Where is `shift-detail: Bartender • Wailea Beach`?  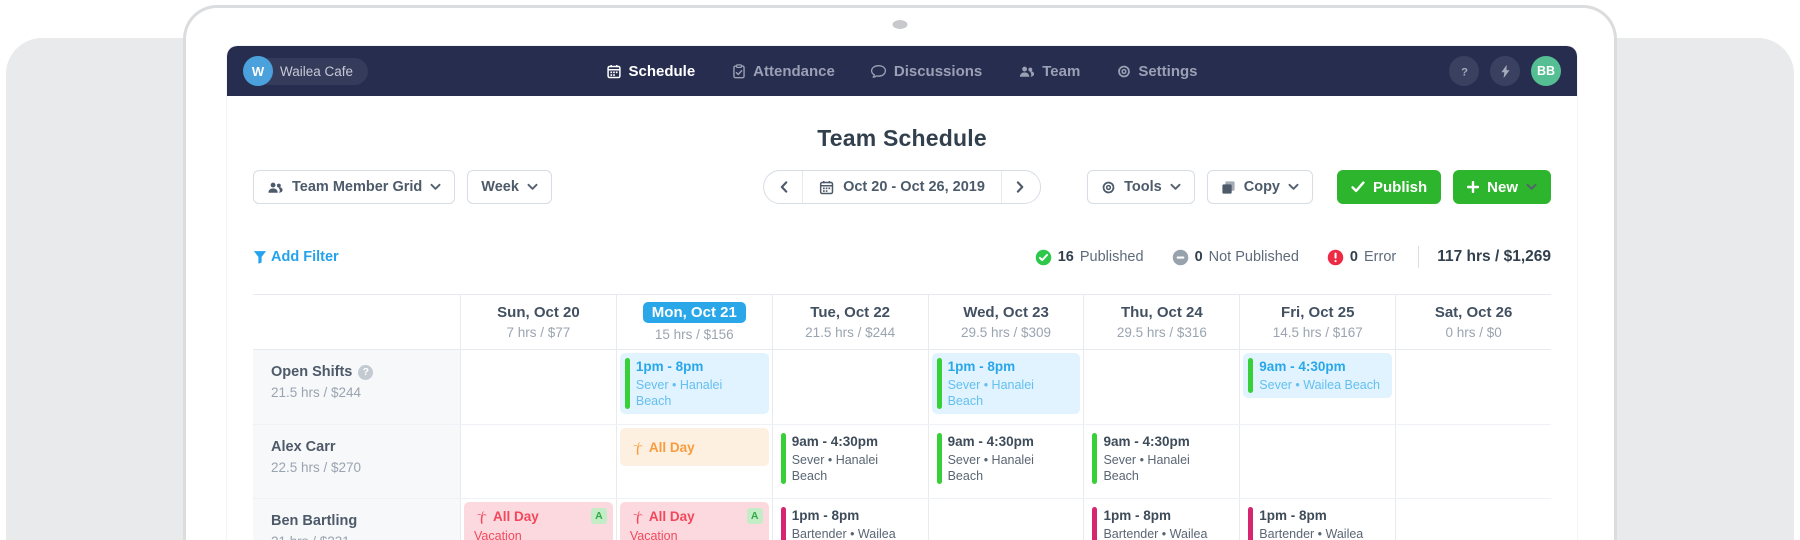
shift-detail: Bartender • Wailea Beach is located at coordinates (1311, 533).